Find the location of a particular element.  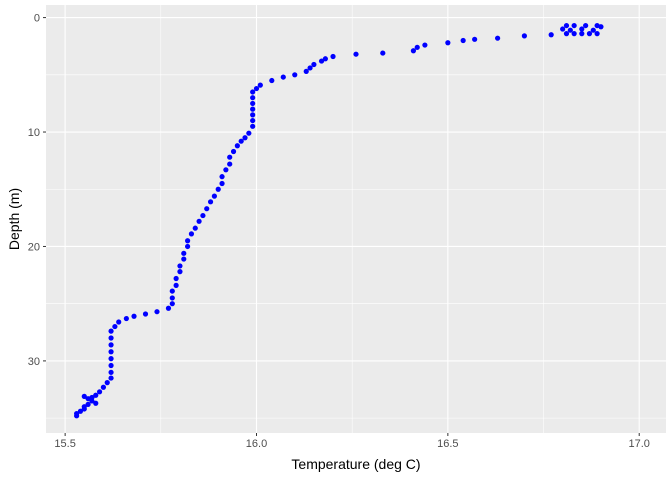

x-tick-label: 16.0 is located at coordinates (256, 444).